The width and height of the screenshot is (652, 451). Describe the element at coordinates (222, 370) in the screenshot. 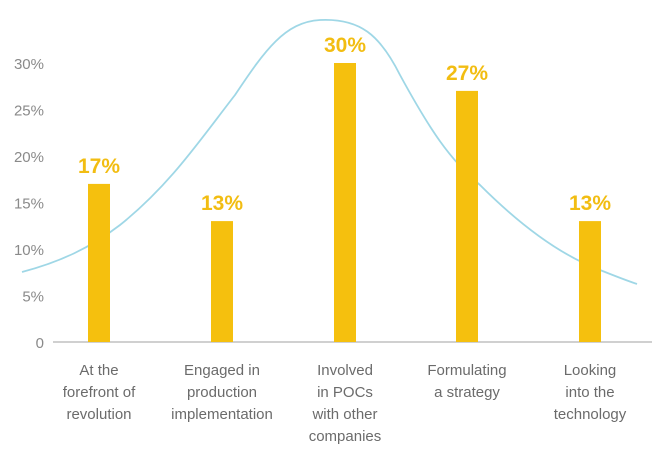

I see `category-label: Engaged in` at that location.